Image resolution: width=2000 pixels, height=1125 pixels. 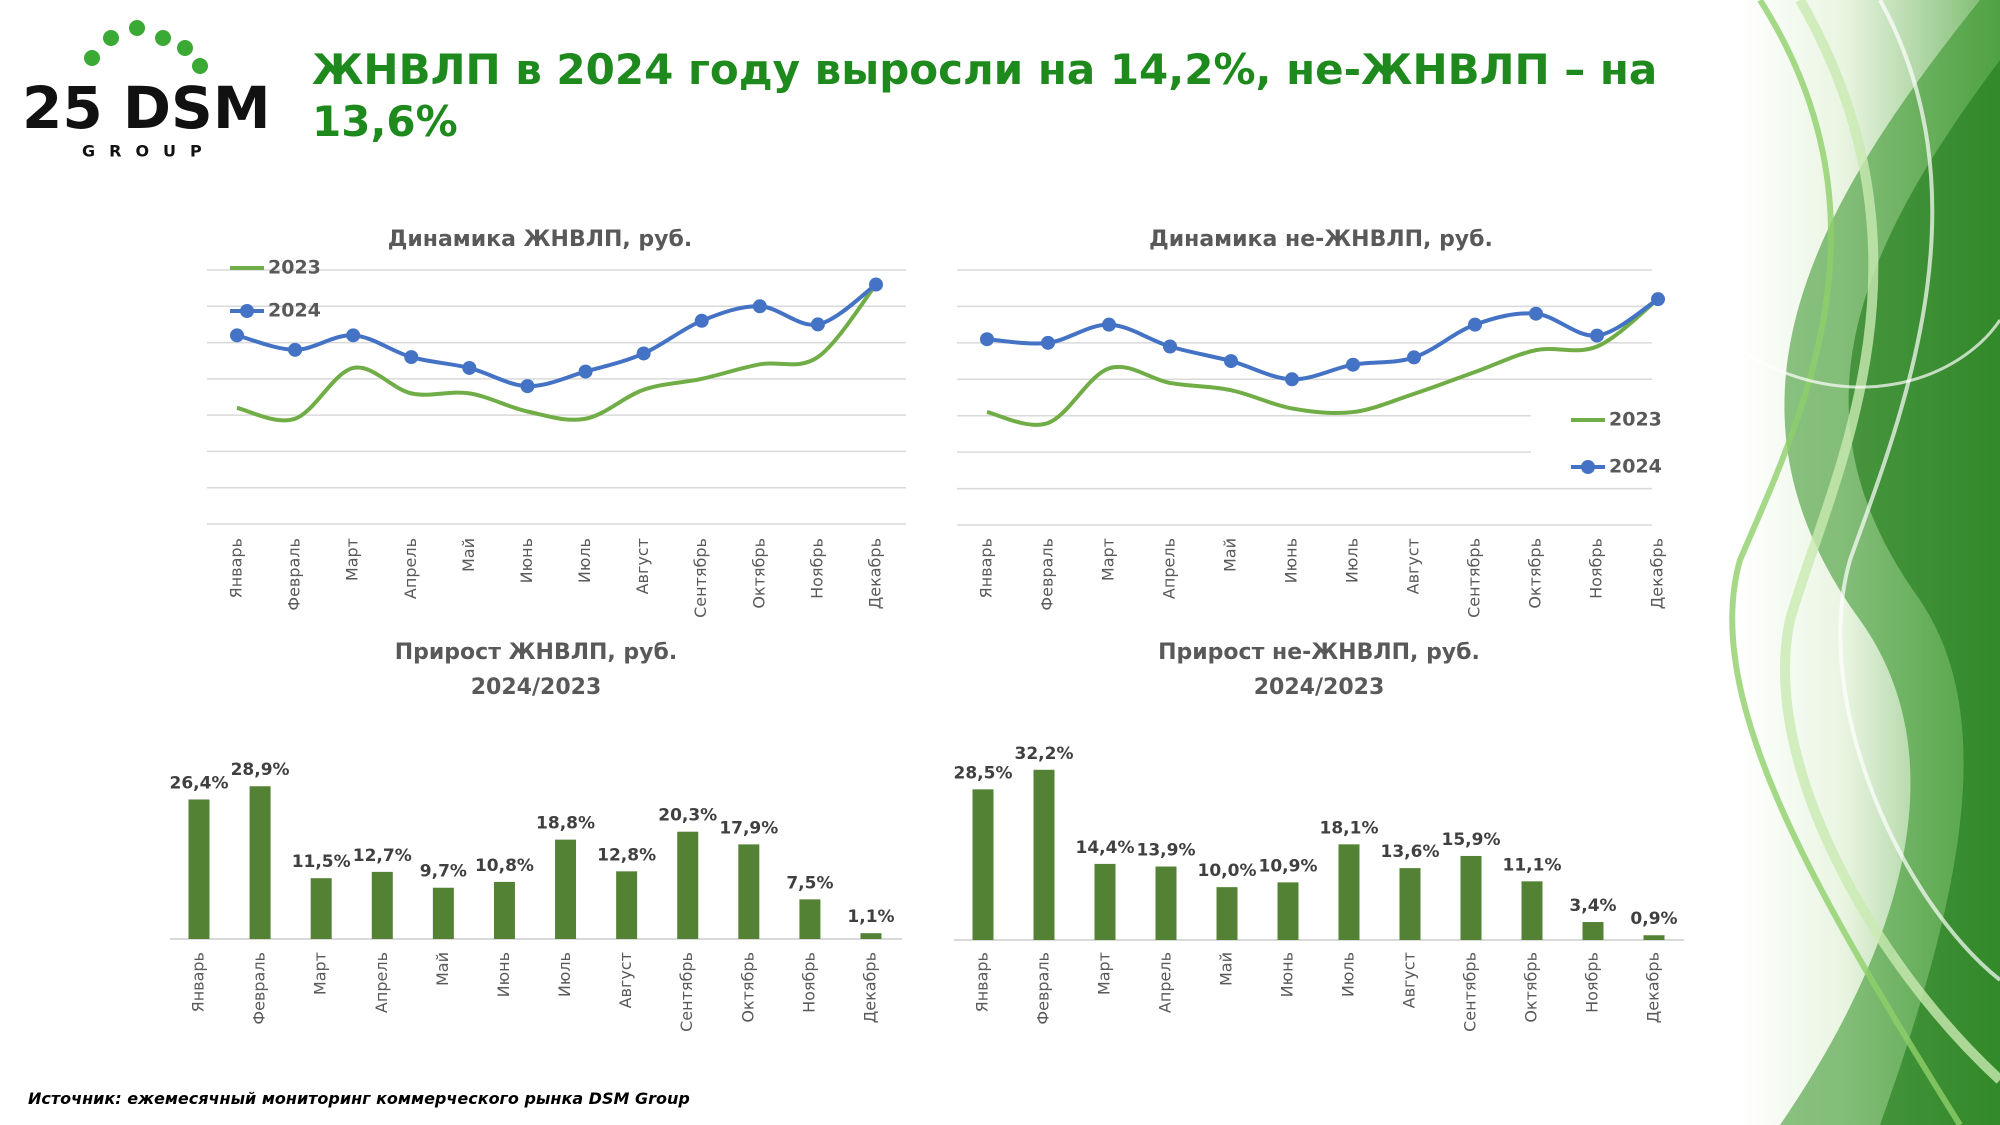 What do you see at coordinates (1471, 840) in the screenshot?
I see `value-label: 15,9%` at bounding box center [1471, 840].